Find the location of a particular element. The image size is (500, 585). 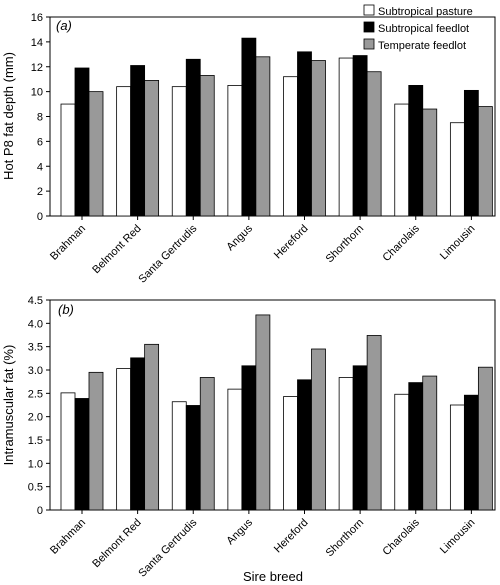

y-tick-label-b: 1.5 is located at coordinates (35, 441).